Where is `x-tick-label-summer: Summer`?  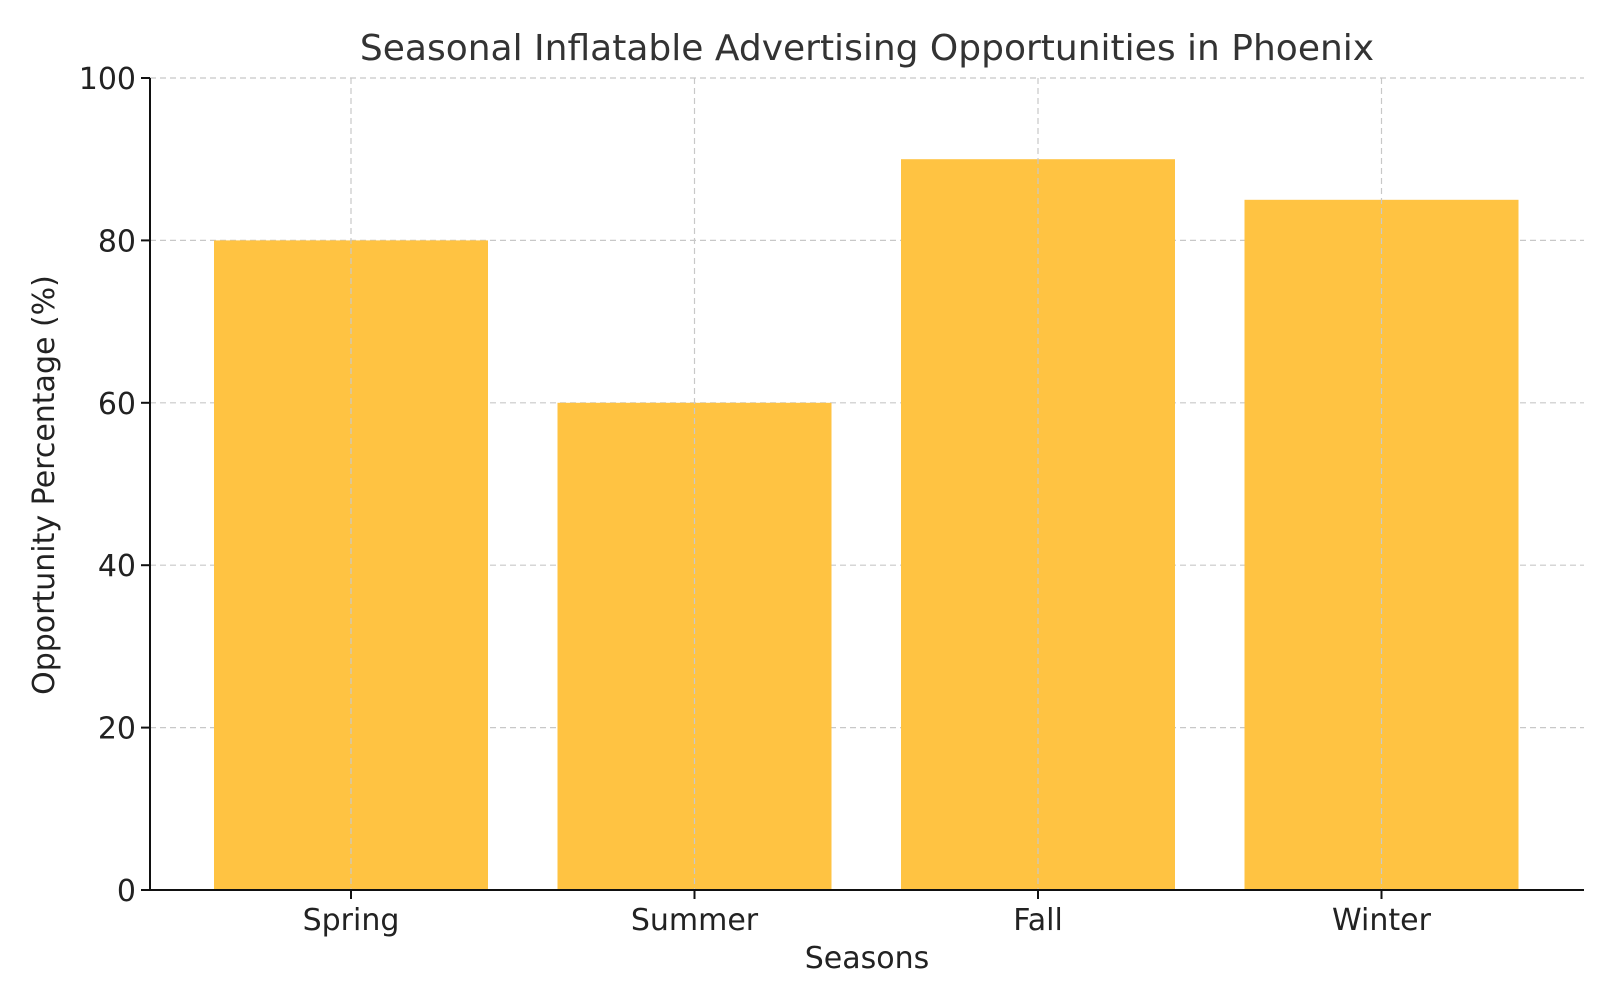 x-tick-label-summer: Summer is located at coordinates (695, 920).